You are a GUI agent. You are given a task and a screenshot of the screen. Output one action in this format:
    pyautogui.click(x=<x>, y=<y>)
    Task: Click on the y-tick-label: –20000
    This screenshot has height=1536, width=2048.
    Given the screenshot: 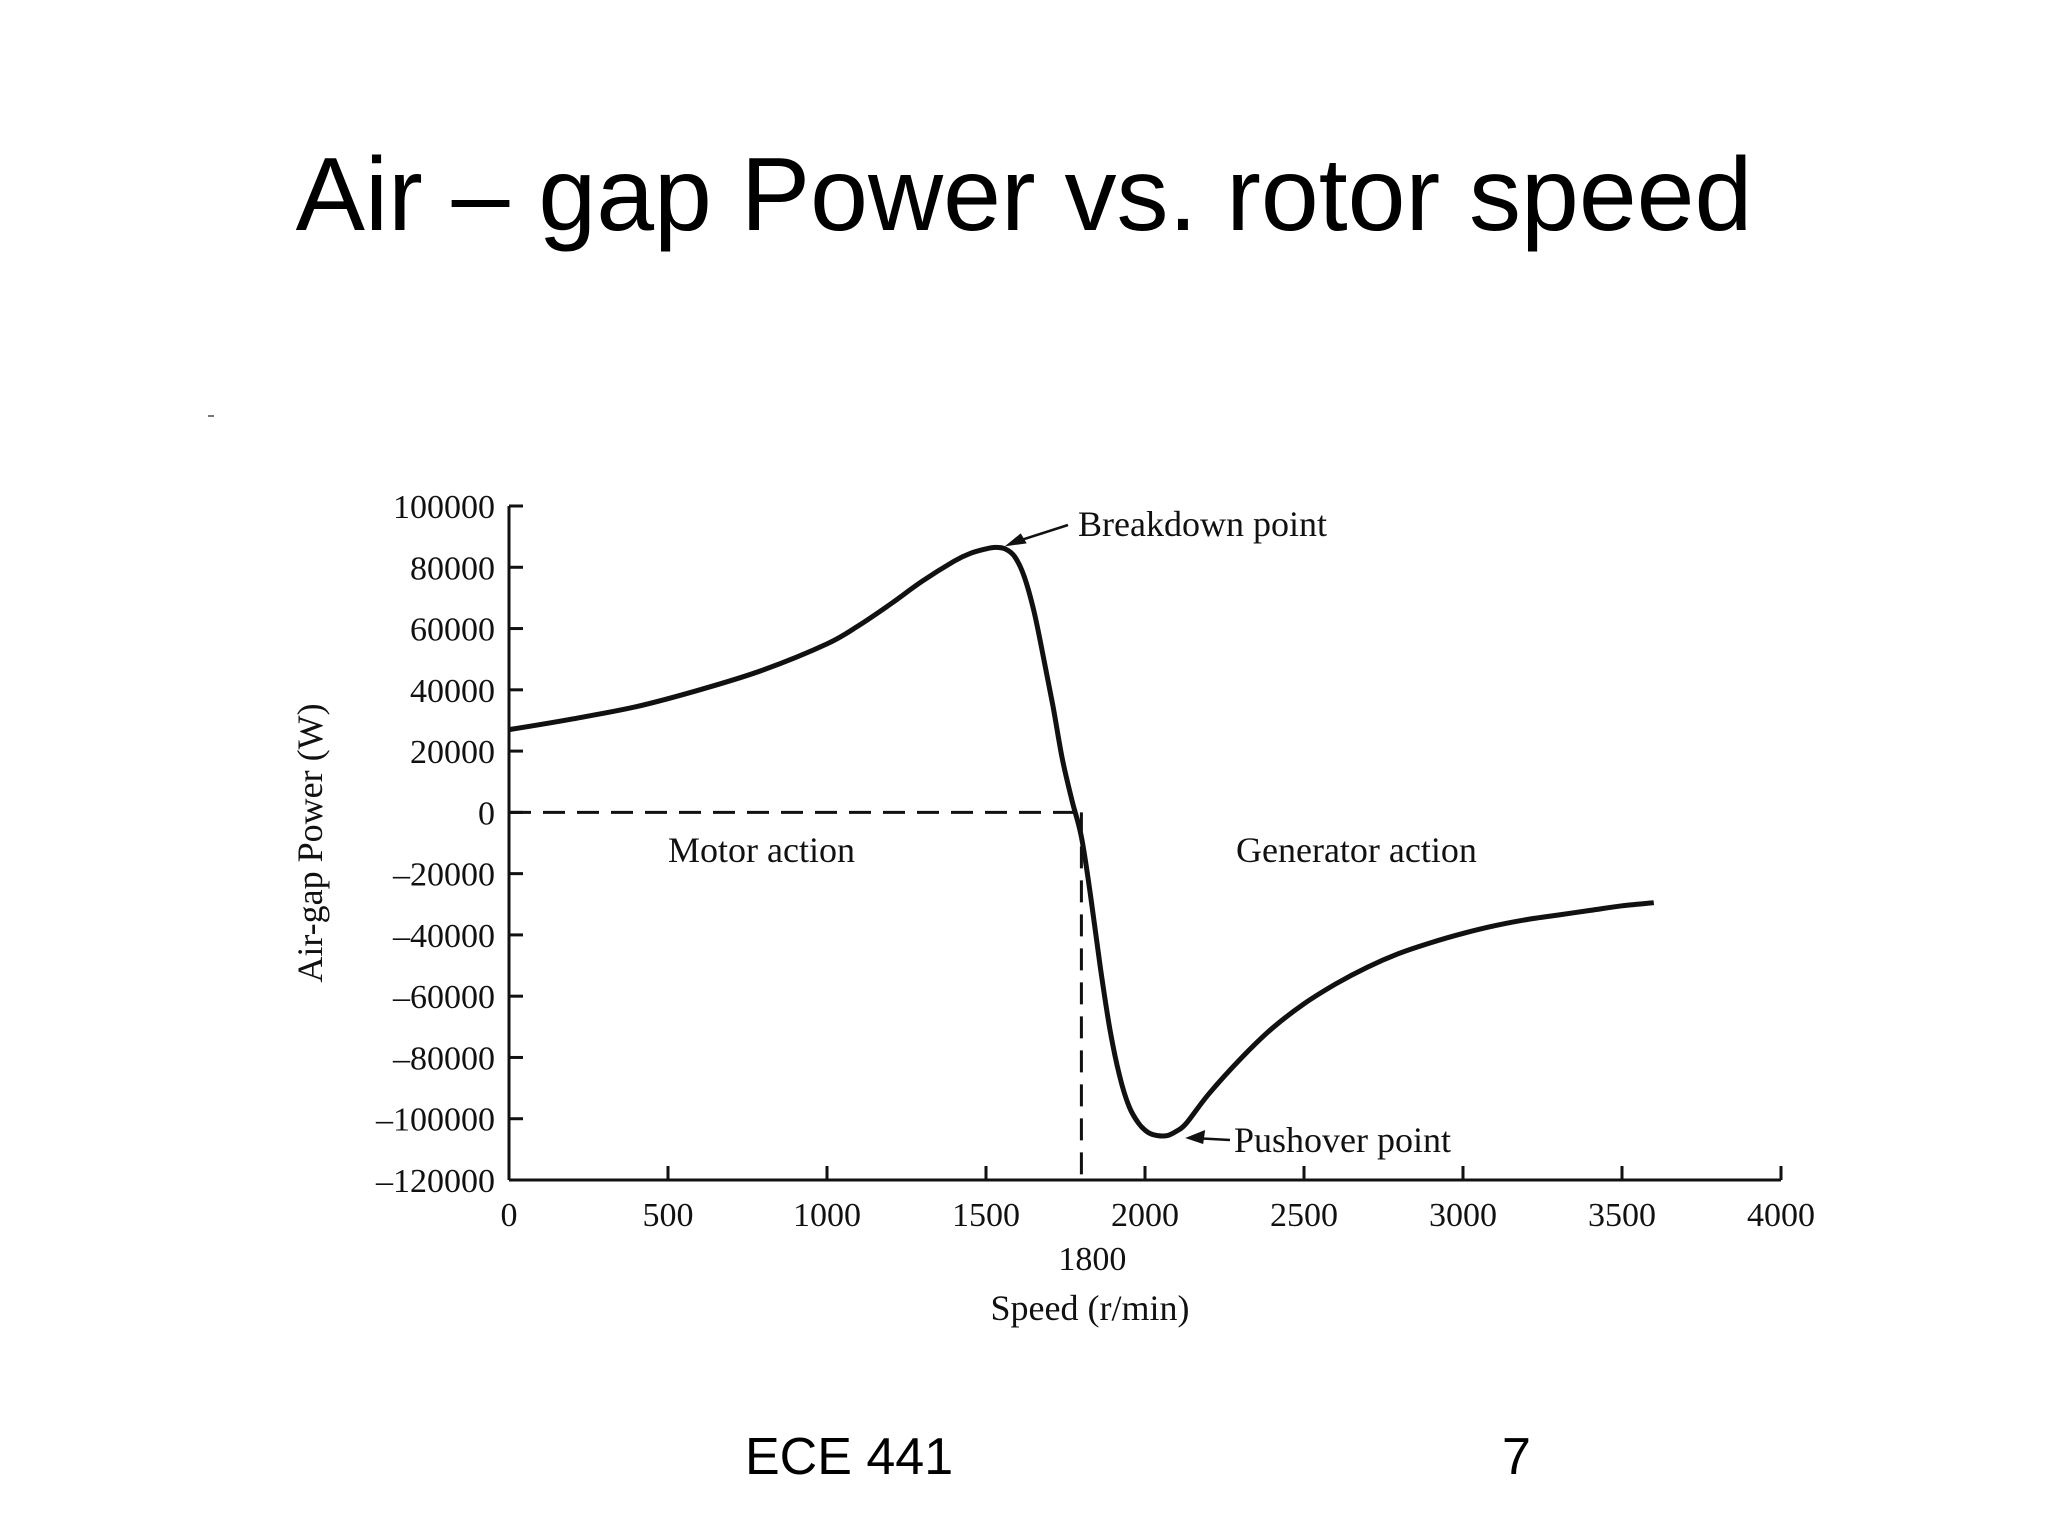 What is the action you would take?
    pyautogui.click(x=443, y=875)
    